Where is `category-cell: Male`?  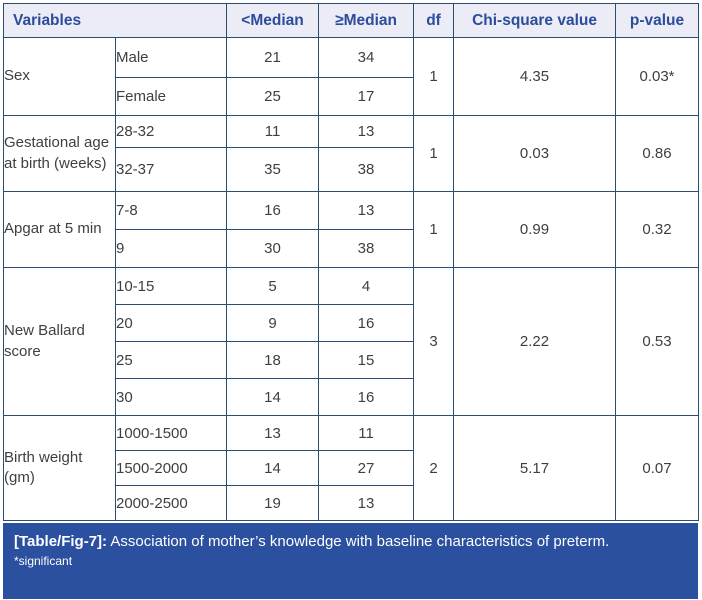 category-cell: Male is located at coordinates (171, 57).